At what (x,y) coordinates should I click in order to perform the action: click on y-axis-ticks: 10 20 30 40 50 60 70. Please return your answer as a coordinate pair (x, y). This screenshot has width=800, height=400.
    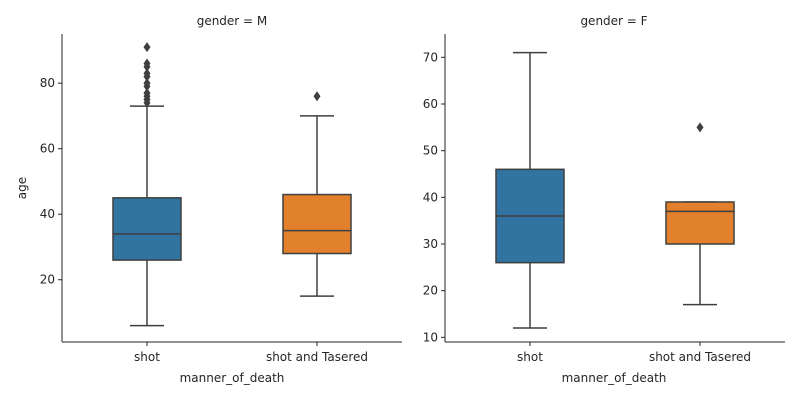
    Looking at the image, I should click on (434, 197).